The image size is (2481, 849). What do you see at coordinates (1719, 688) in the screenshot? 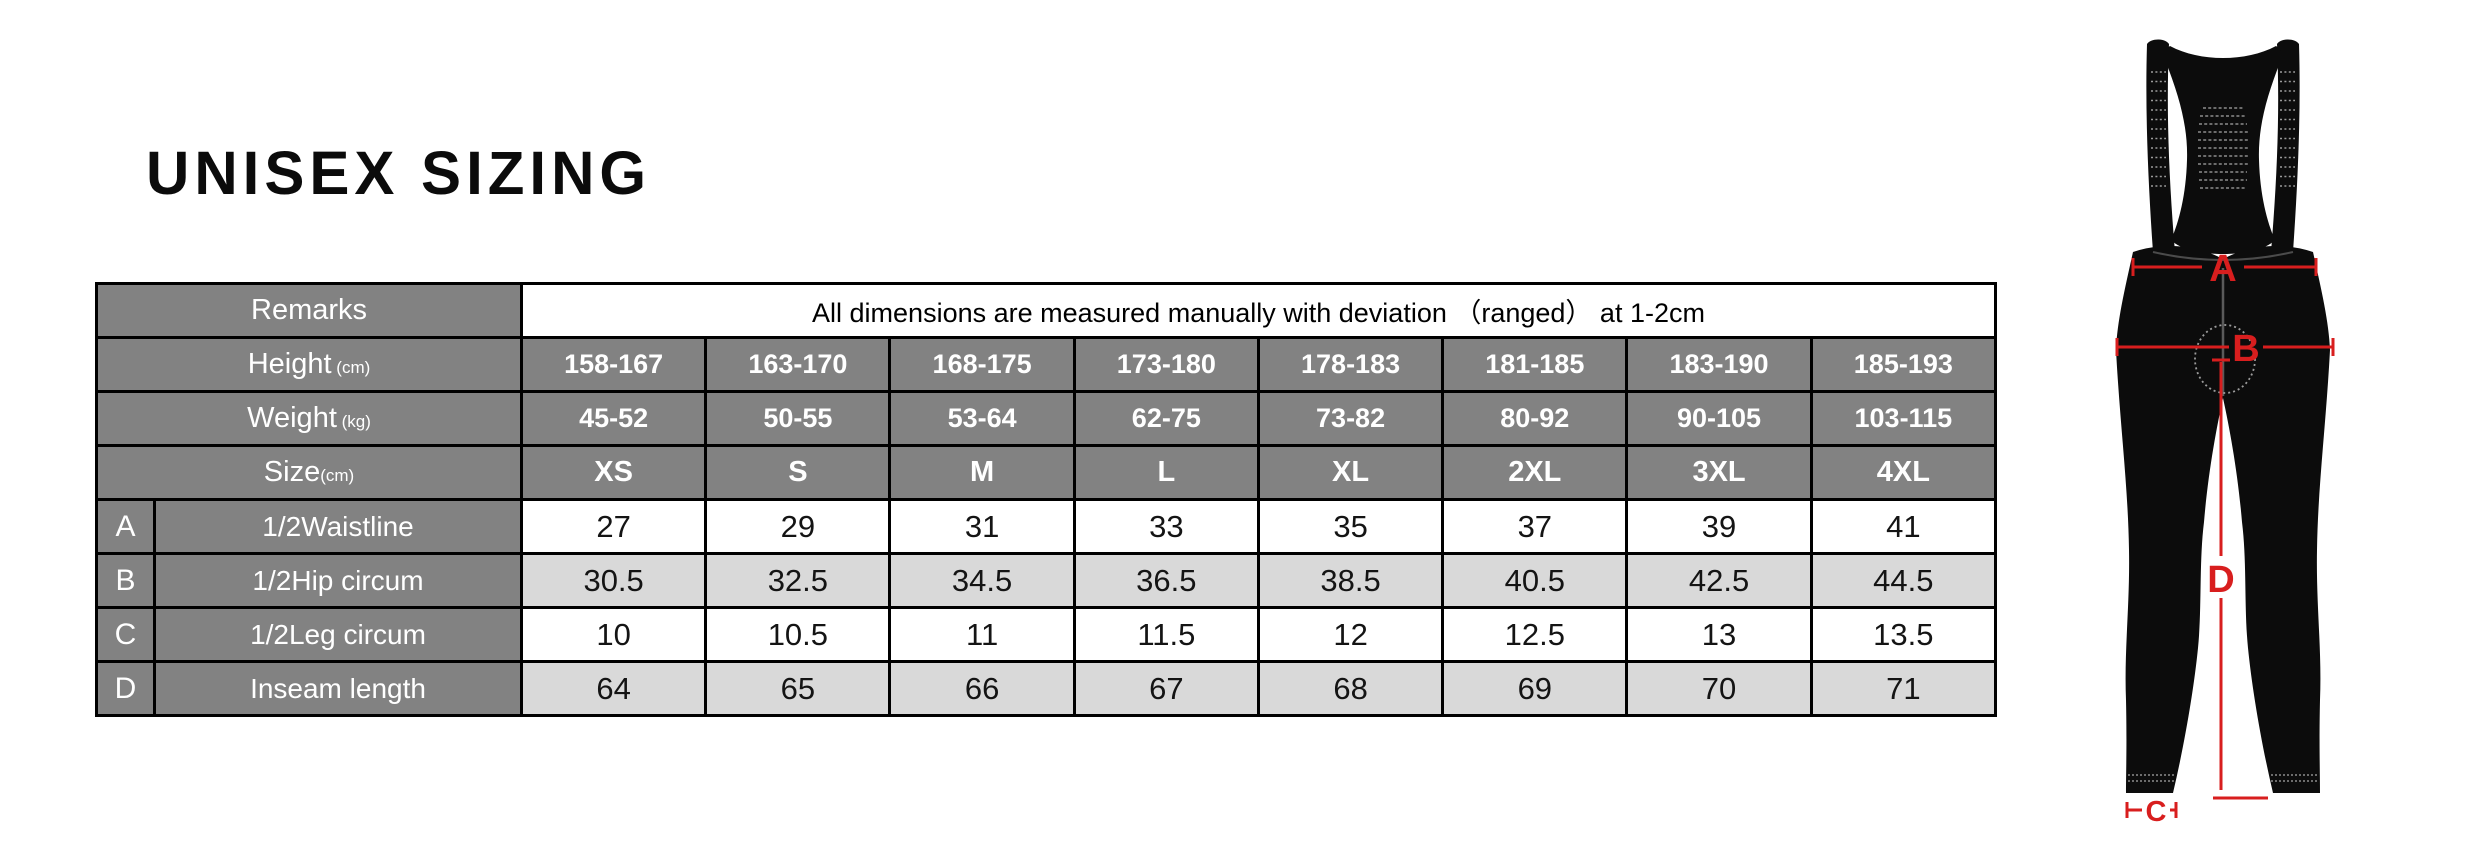
I see `measure-value-cell: 70` at bounding box center [1719, 688].